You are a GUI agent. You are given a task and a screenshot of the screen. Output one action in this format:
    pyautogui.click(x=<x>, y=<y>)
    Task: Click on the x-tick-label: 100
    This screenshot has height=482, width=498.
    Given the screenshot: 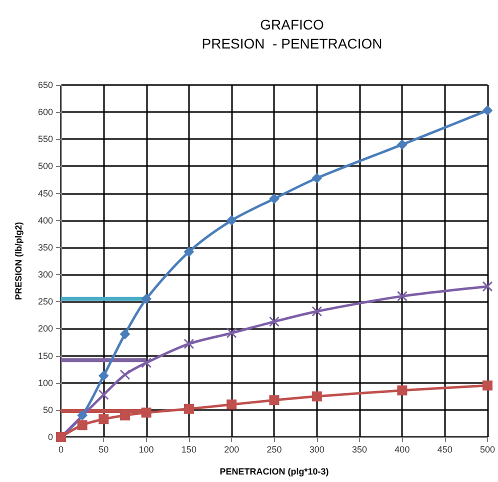 What is the action you would take?
    pyautogui.click(x=146, y=449)
    